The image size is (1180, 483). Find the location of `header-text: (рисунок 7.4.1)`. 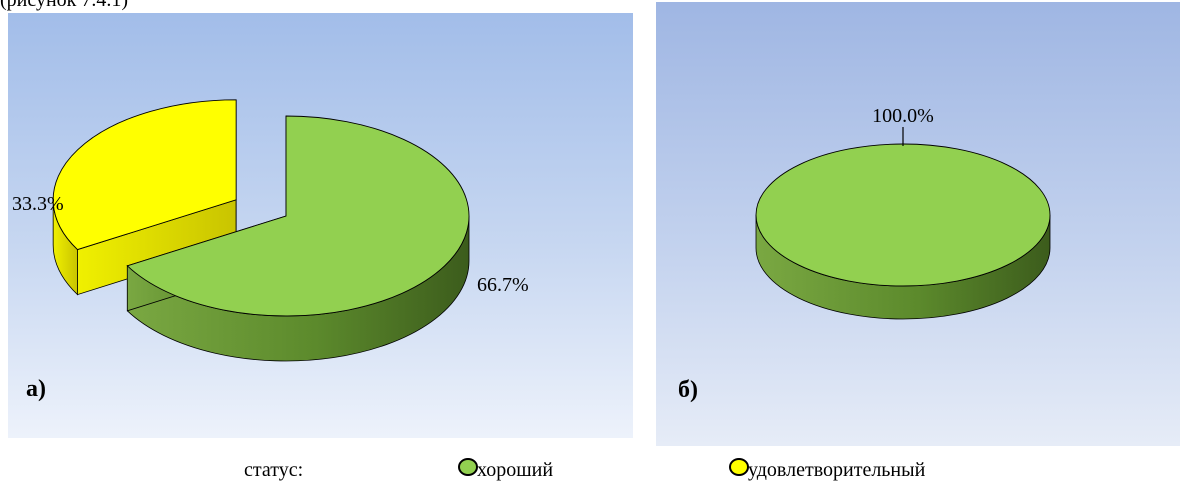

header-text: (рисунок 7.4.1) is located at coordinates (64, 5).